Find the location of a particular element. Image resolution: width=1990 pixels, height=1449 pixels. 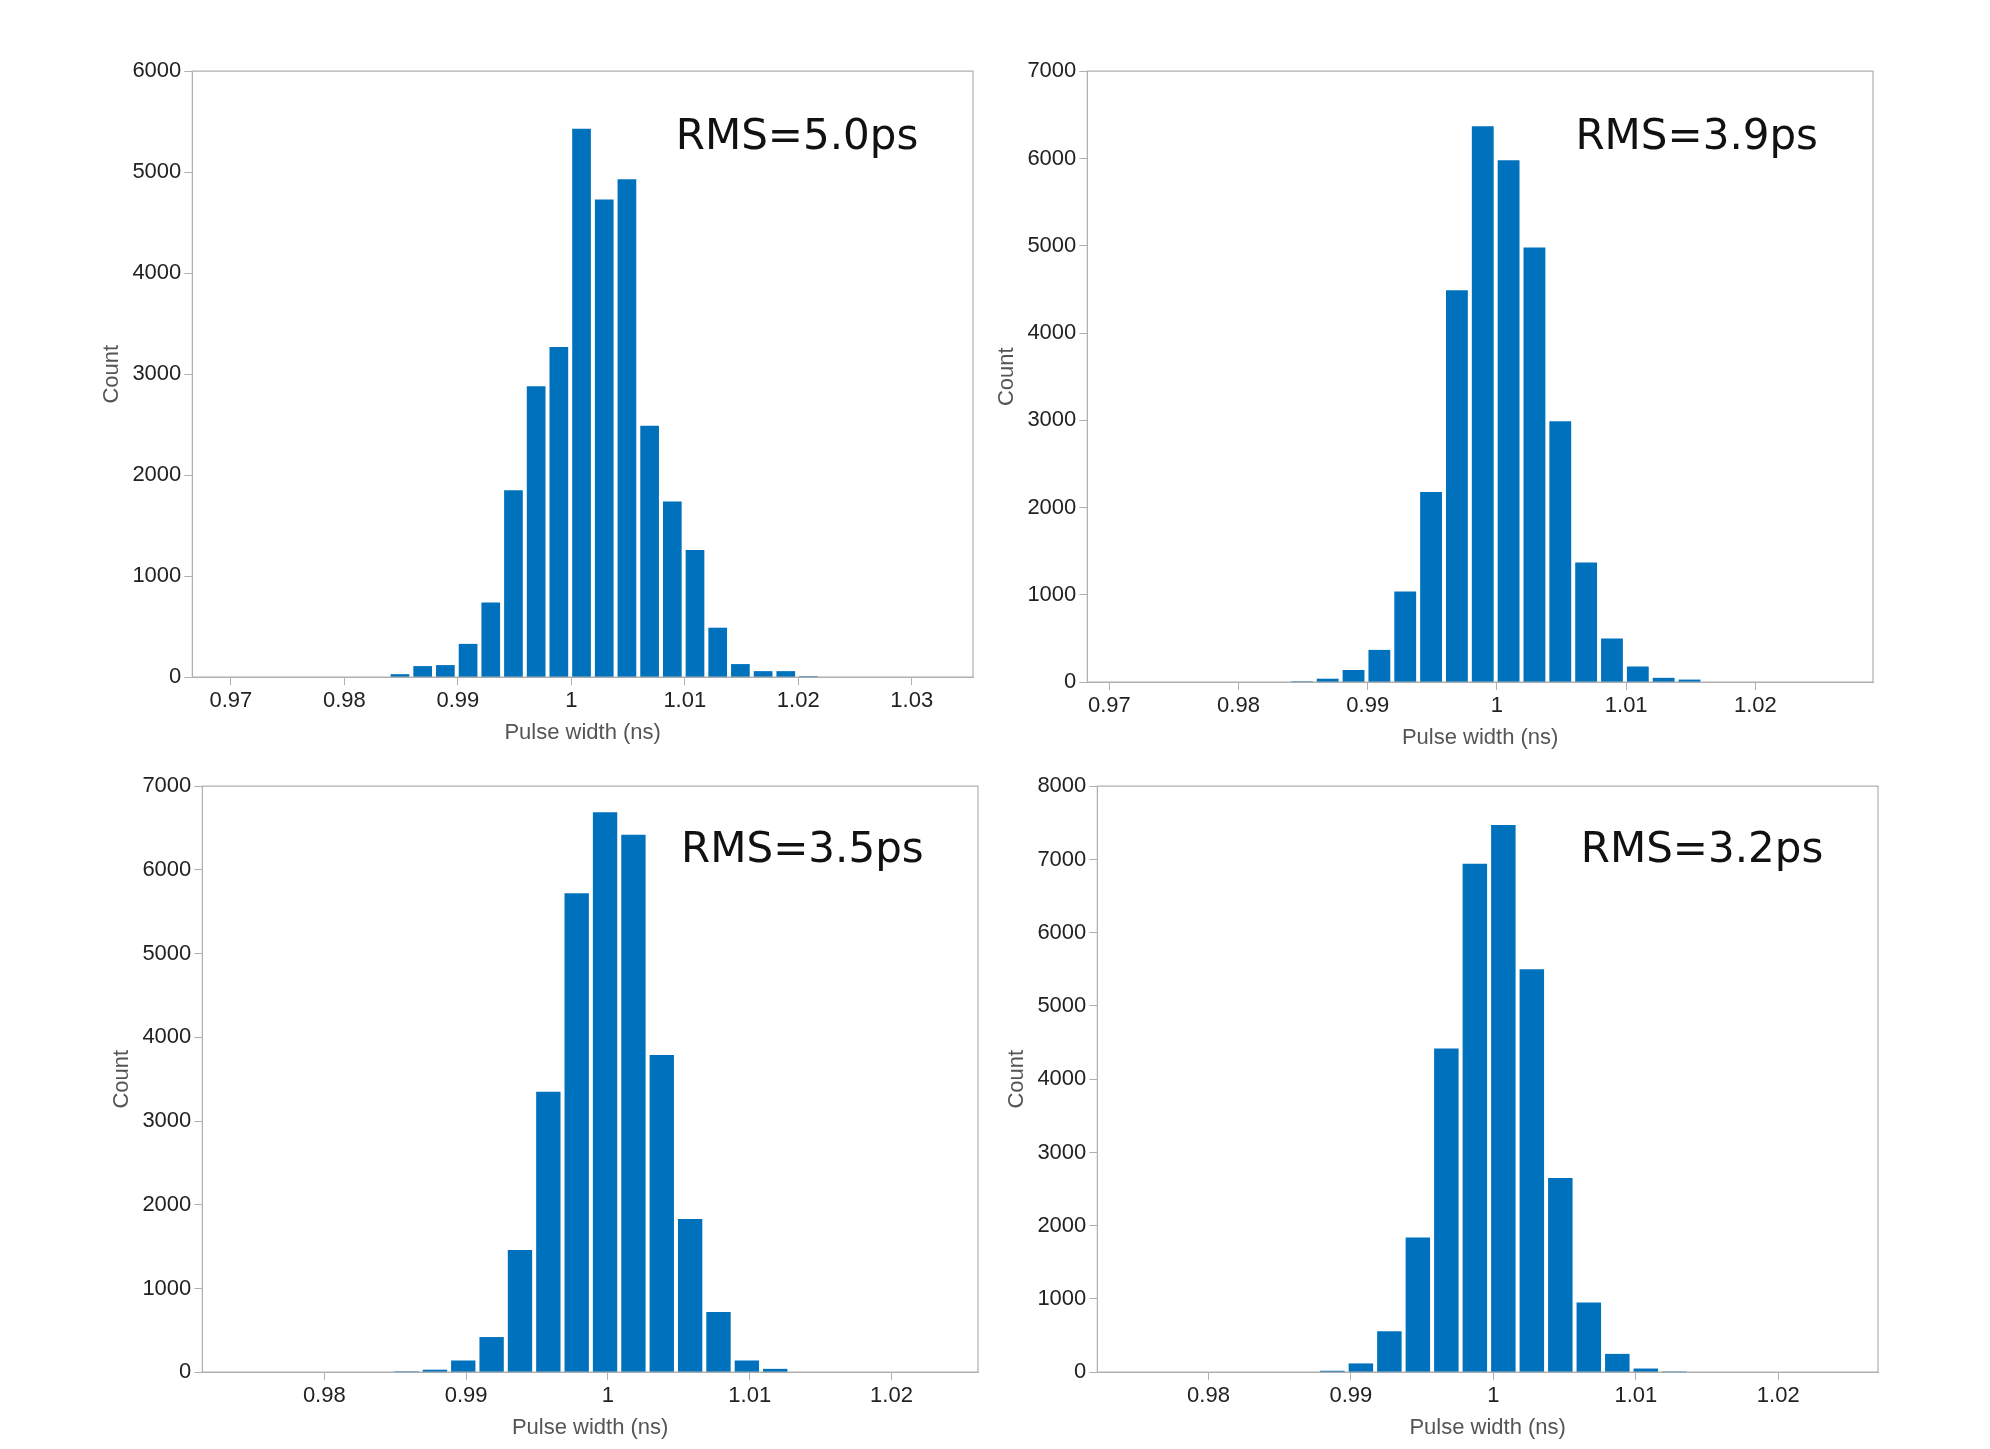

x-tick-label: 1.03 is located at coordinates (912, 700).